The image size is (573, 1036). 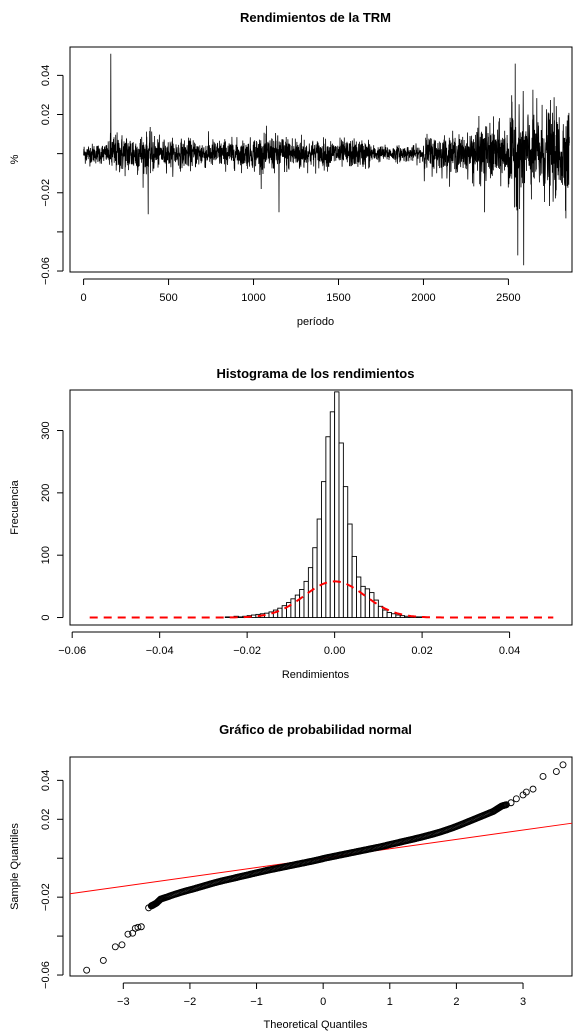 What do you see at coordinates (72, 651) in the screenshot?
I see `x-tick-label: −0.06` at bounding box center [72, 651].